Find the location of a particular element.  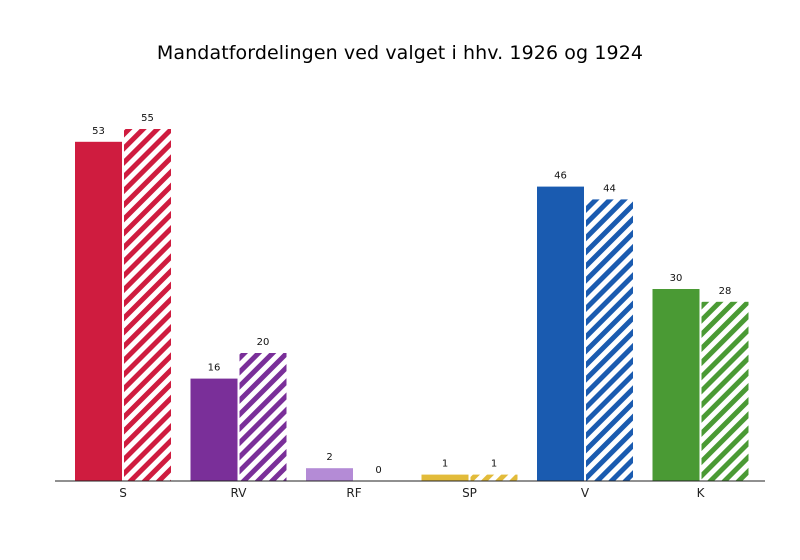

x-tick-label-v: V is located at coordinates (585, 493).